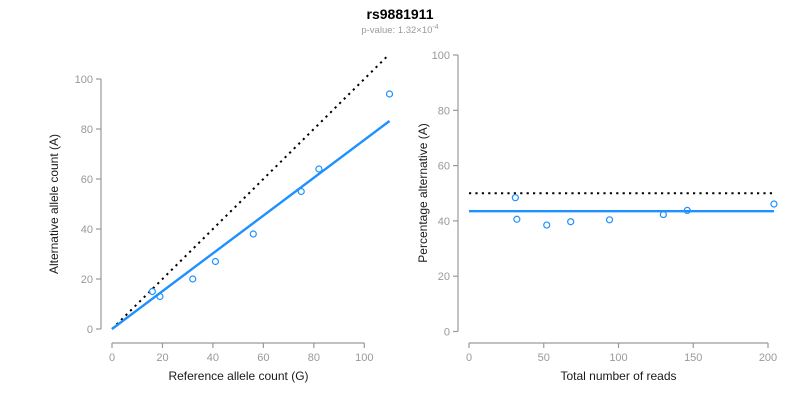 The image size is (800, 400). Describe the element at coordinates (618, 376) in the screenshot. I see `x-axis-title-right: Total number of reads` at that location.